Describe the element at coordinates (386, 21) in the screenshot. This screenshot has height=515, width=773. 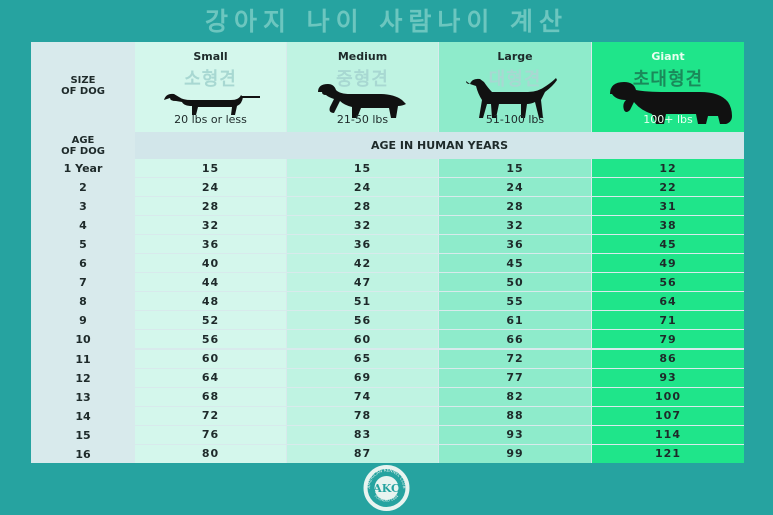
I see `page-title: 강아지 나이 사람나이 계산` at that location.